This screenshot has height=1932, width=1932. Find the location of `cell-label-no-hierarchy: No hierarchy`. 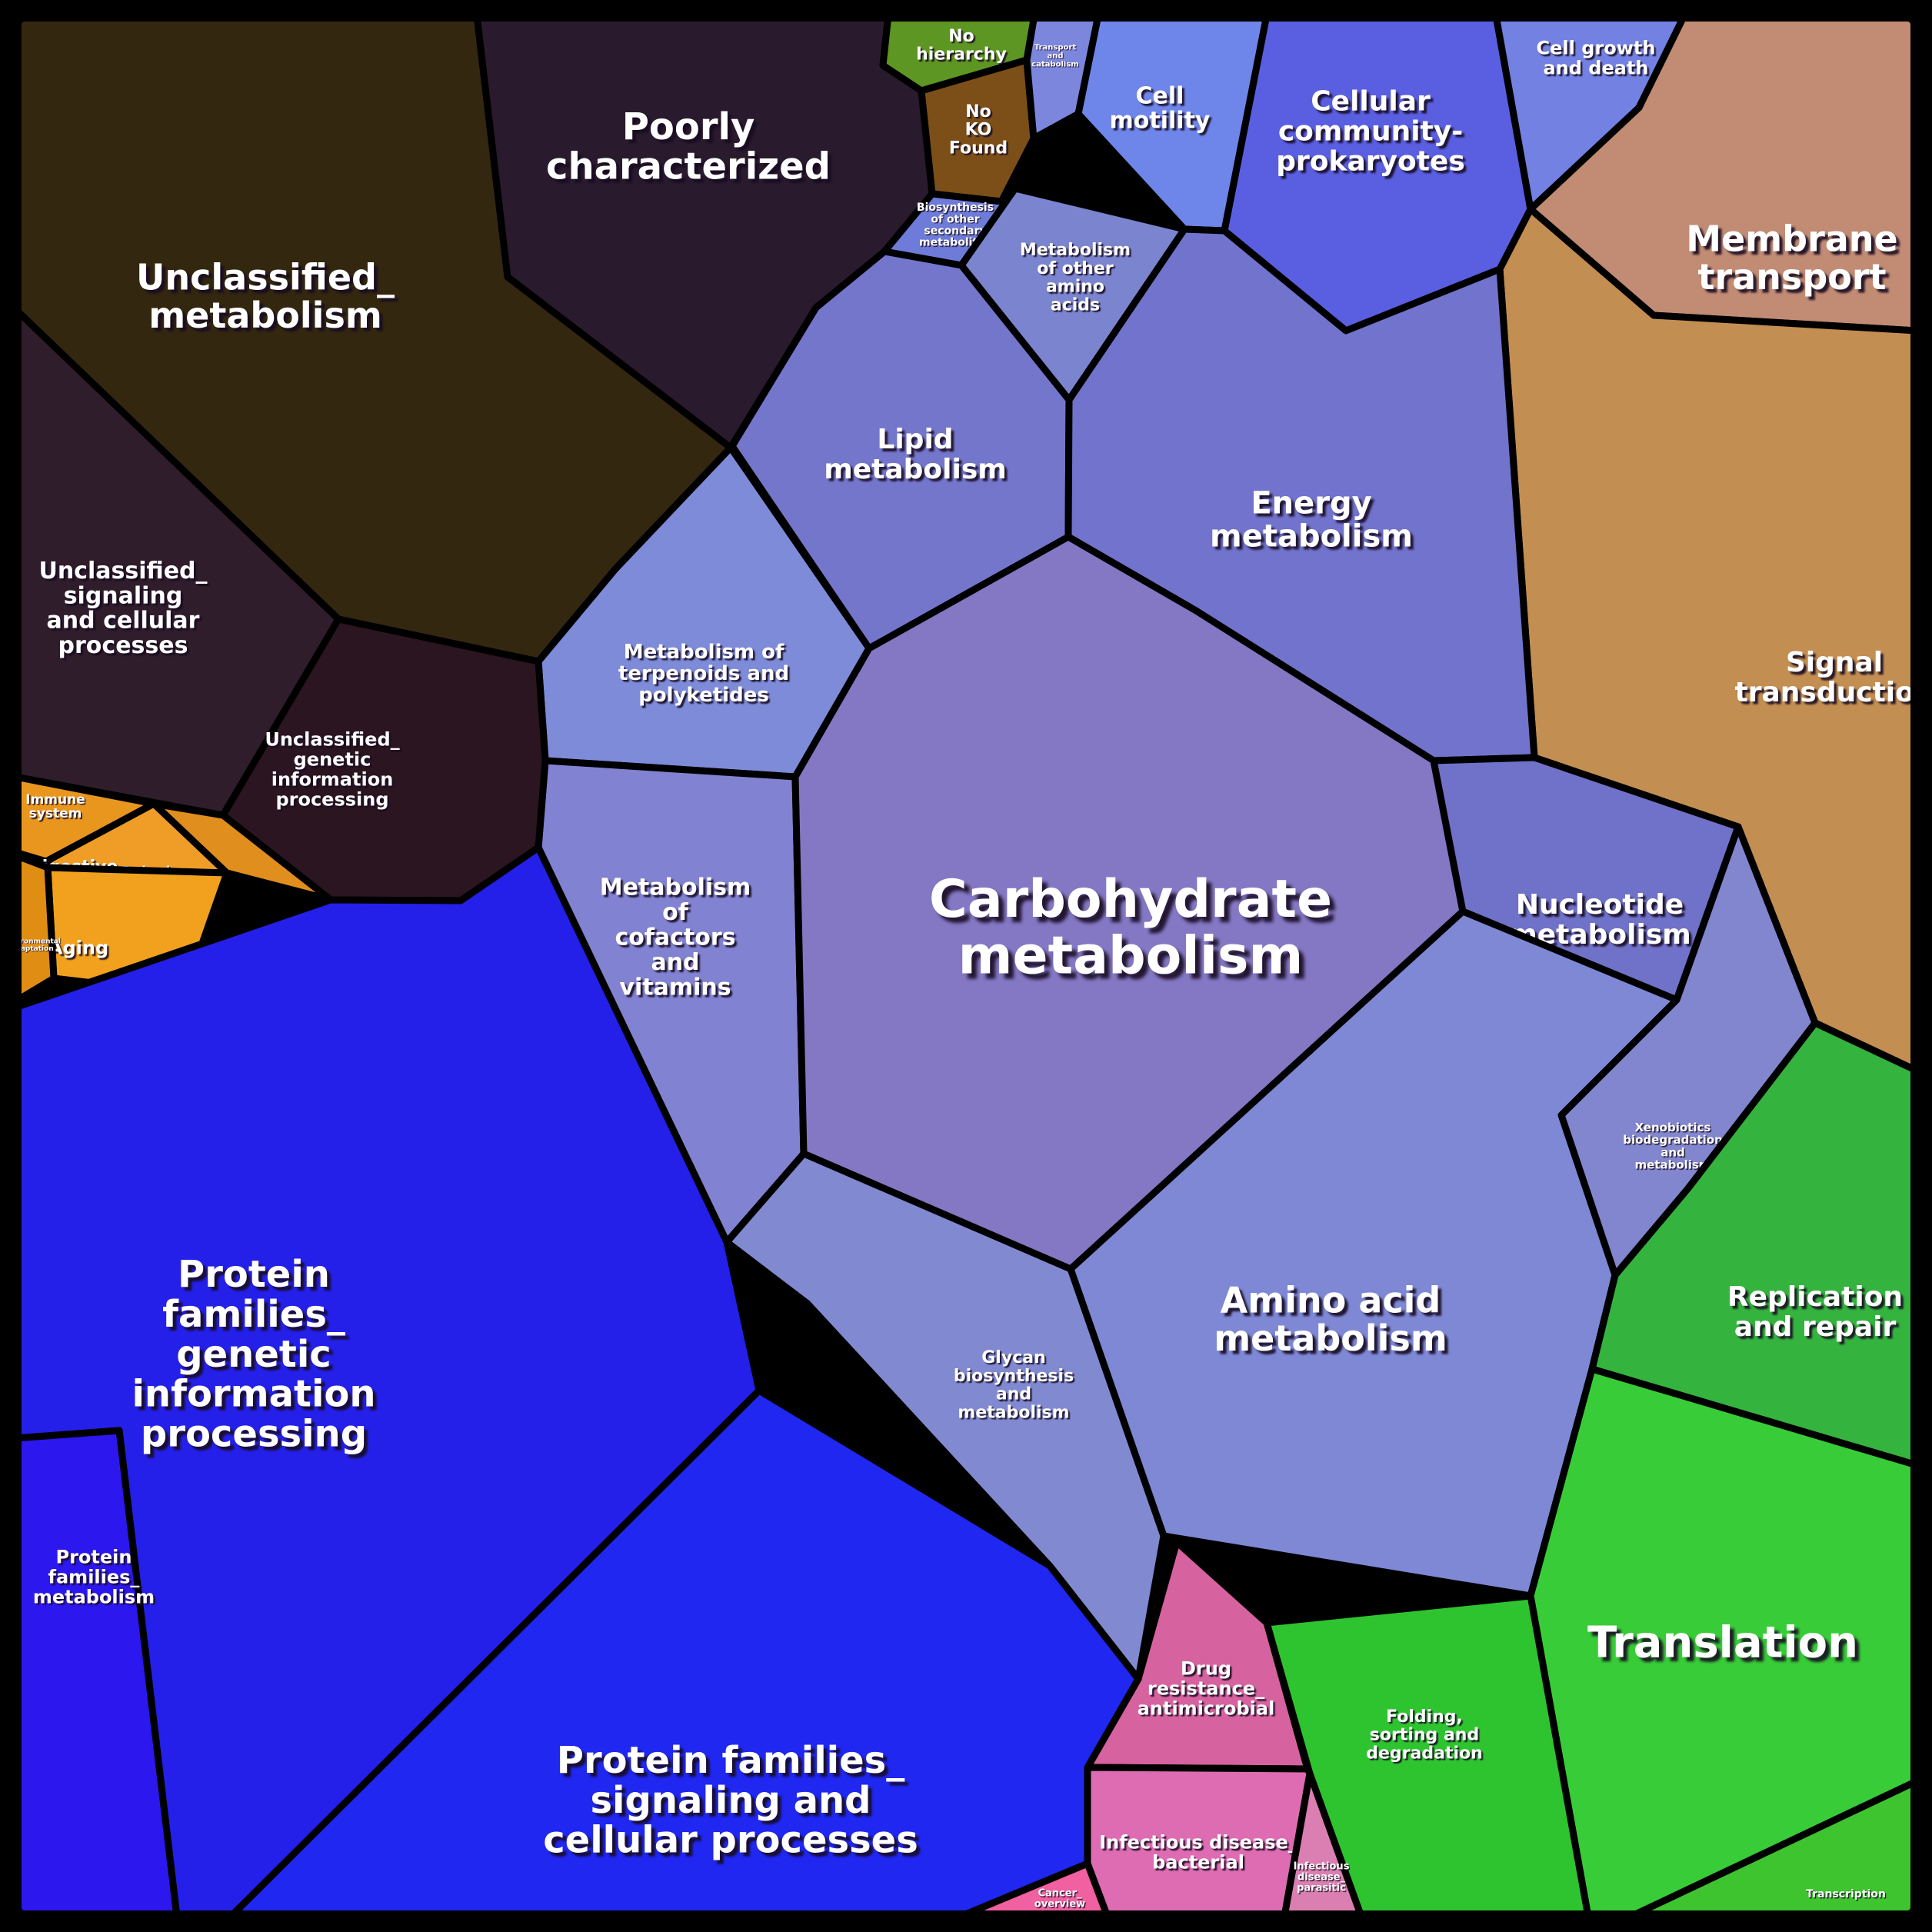

cell-label-no-hierarchy: No hierarchy is located at coordinates (961, 46).